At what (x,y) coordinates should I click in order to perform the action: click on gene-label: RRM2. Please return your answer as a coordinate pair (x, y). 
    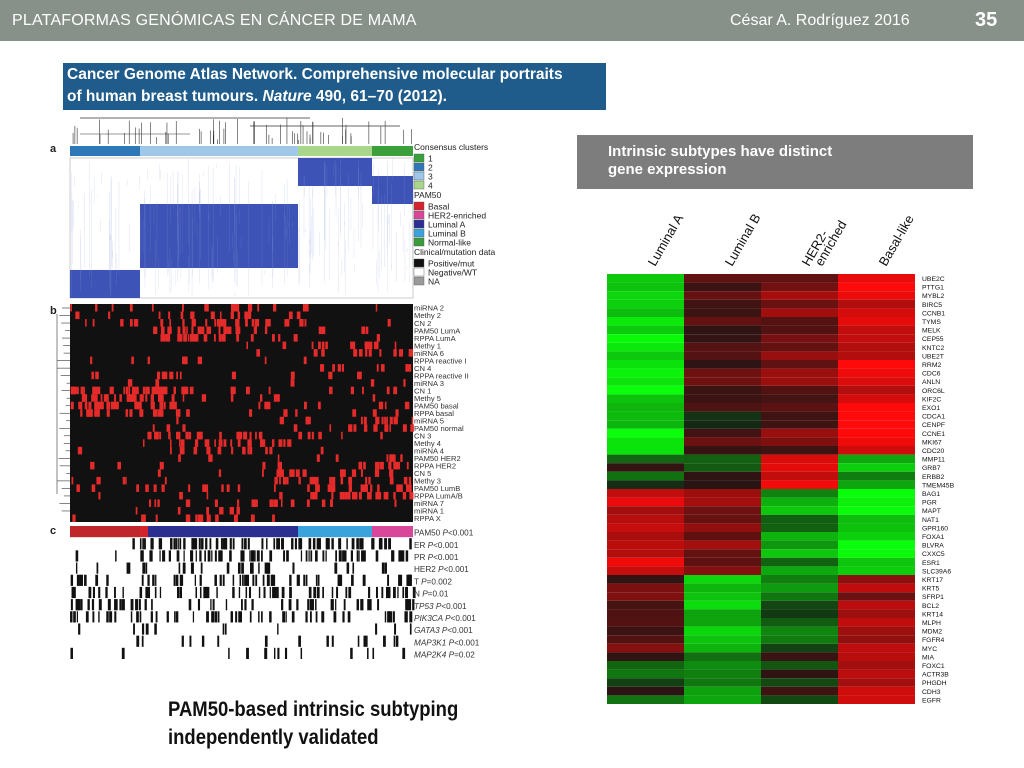
    Looking at the image, I should click on (931, 365).